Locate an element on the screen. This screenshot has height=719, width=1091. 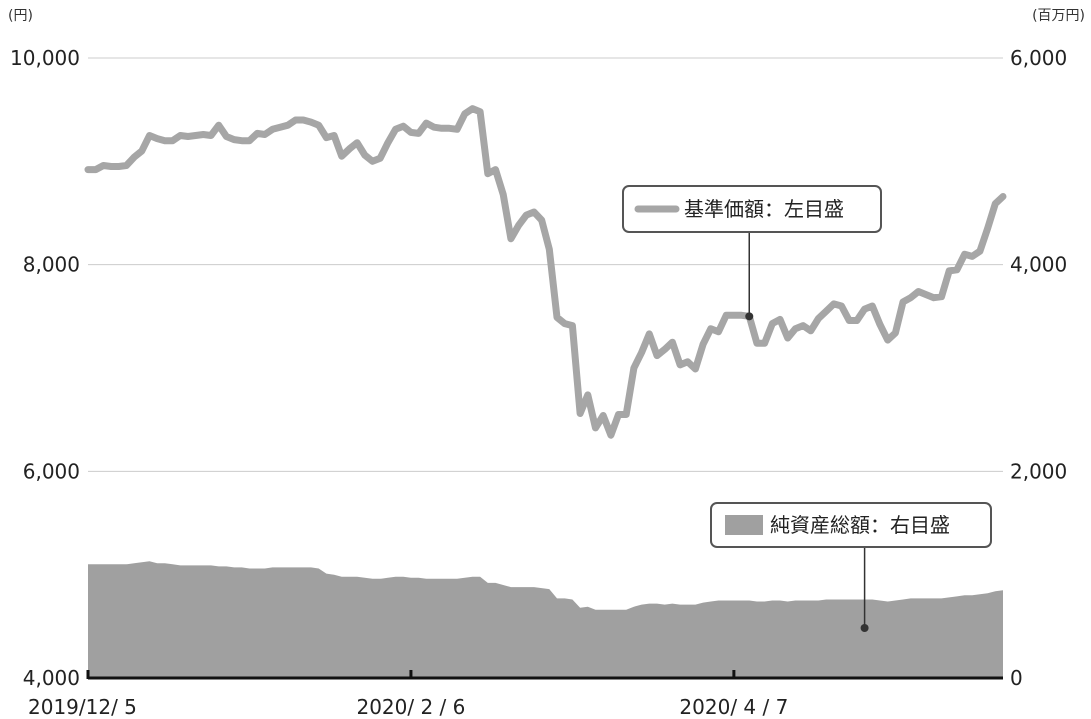
right-y-tick-label: 4,000 is located at coordinates (1038, 265).